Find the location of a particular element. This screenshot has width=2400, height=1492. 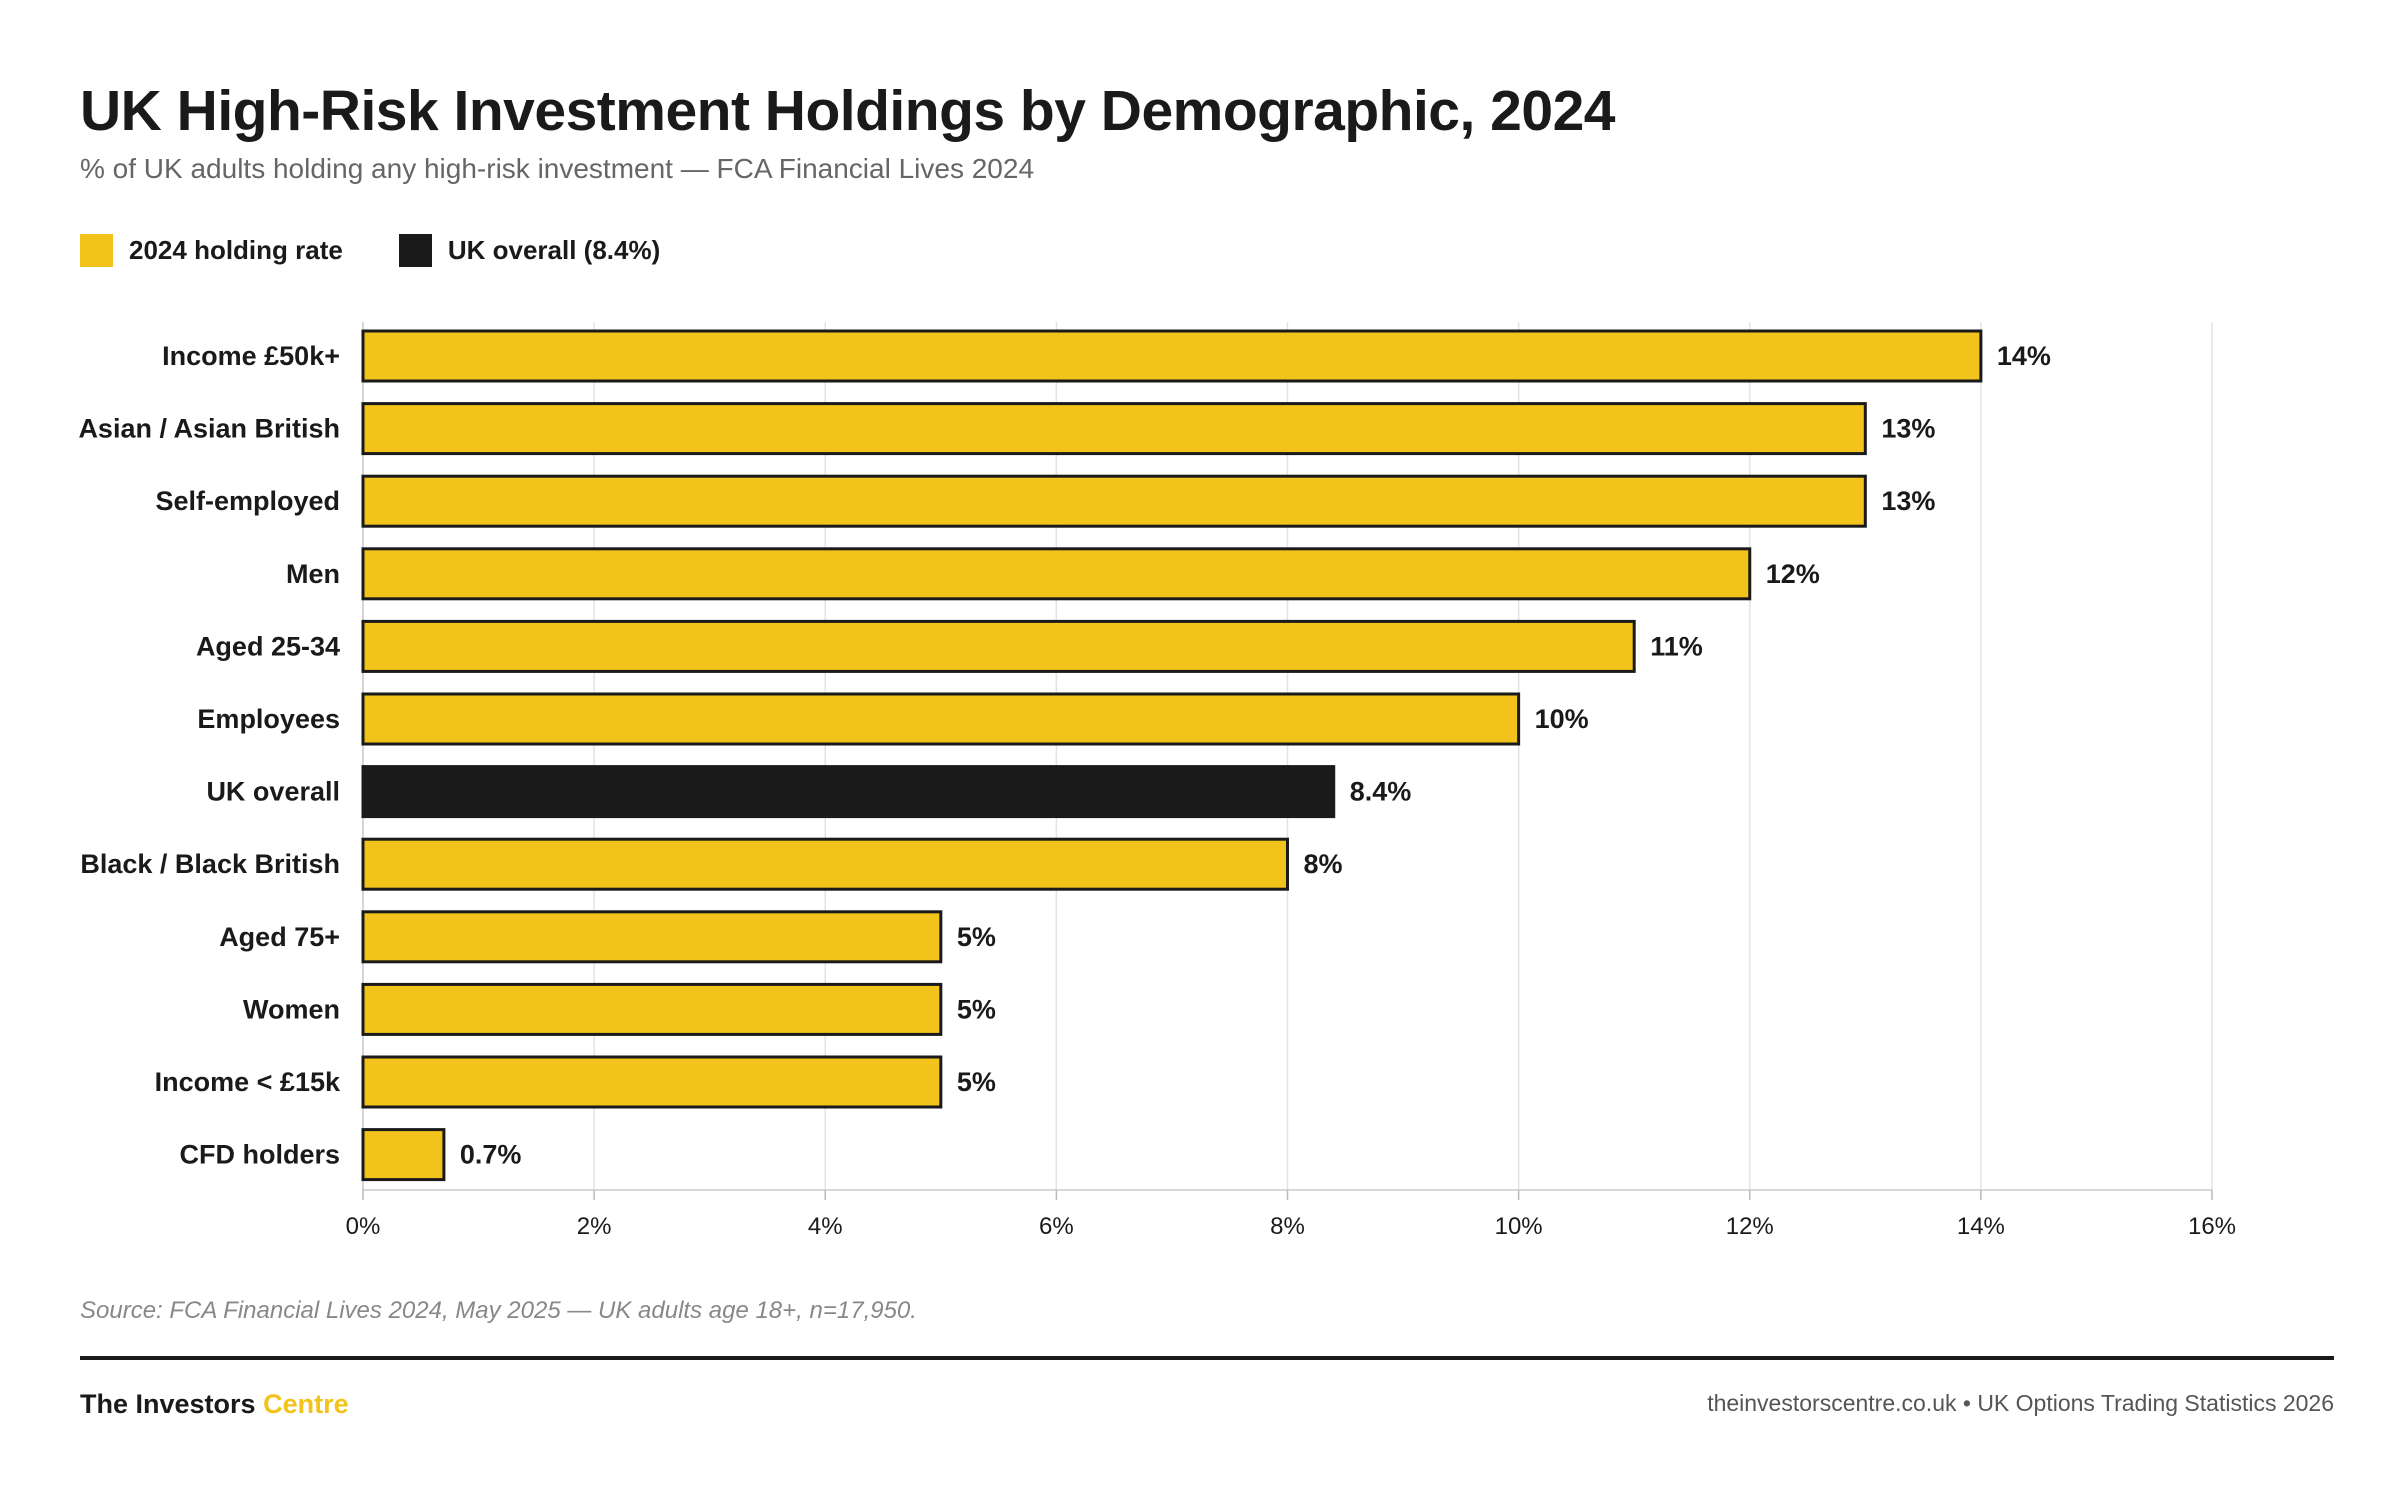

legend-swatch-holding-rate is located at coordinates (96, 250).